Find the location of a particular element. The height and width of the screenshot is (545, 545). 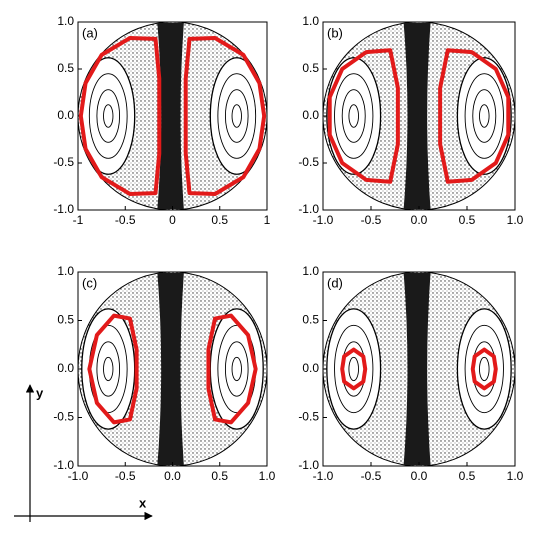

axis-indicator: y x is located at coordinates (83, 453).